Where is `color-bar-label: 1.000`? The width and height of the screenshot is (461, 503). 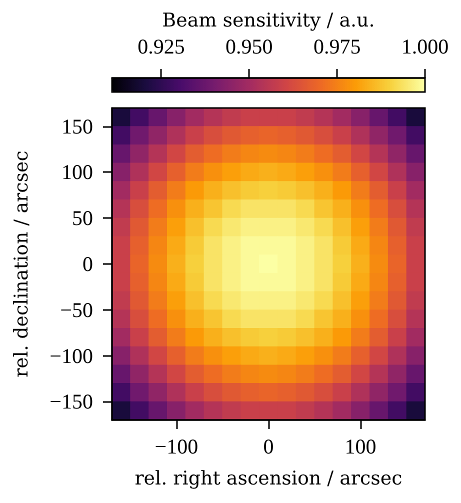
color-bar-label: 1.000 is located at coordinates (425, 46).